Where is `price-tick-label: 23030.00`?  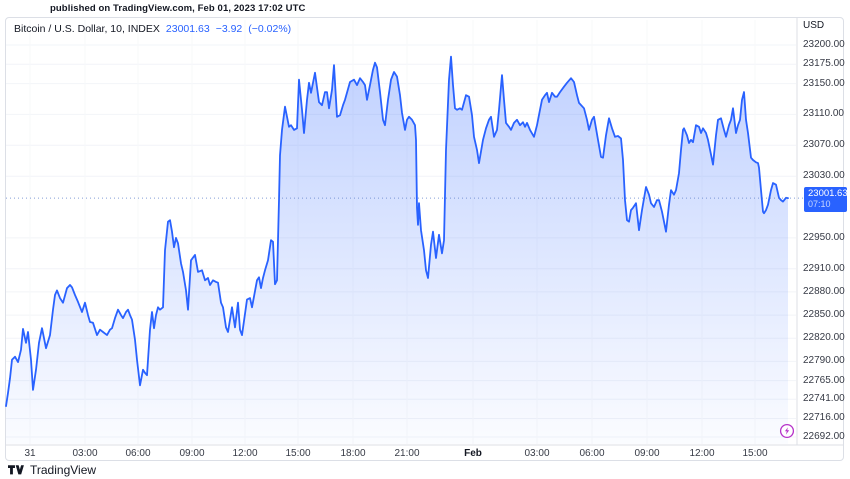 price-tick-label: 23030.00 is located at coordinates (824, 175).